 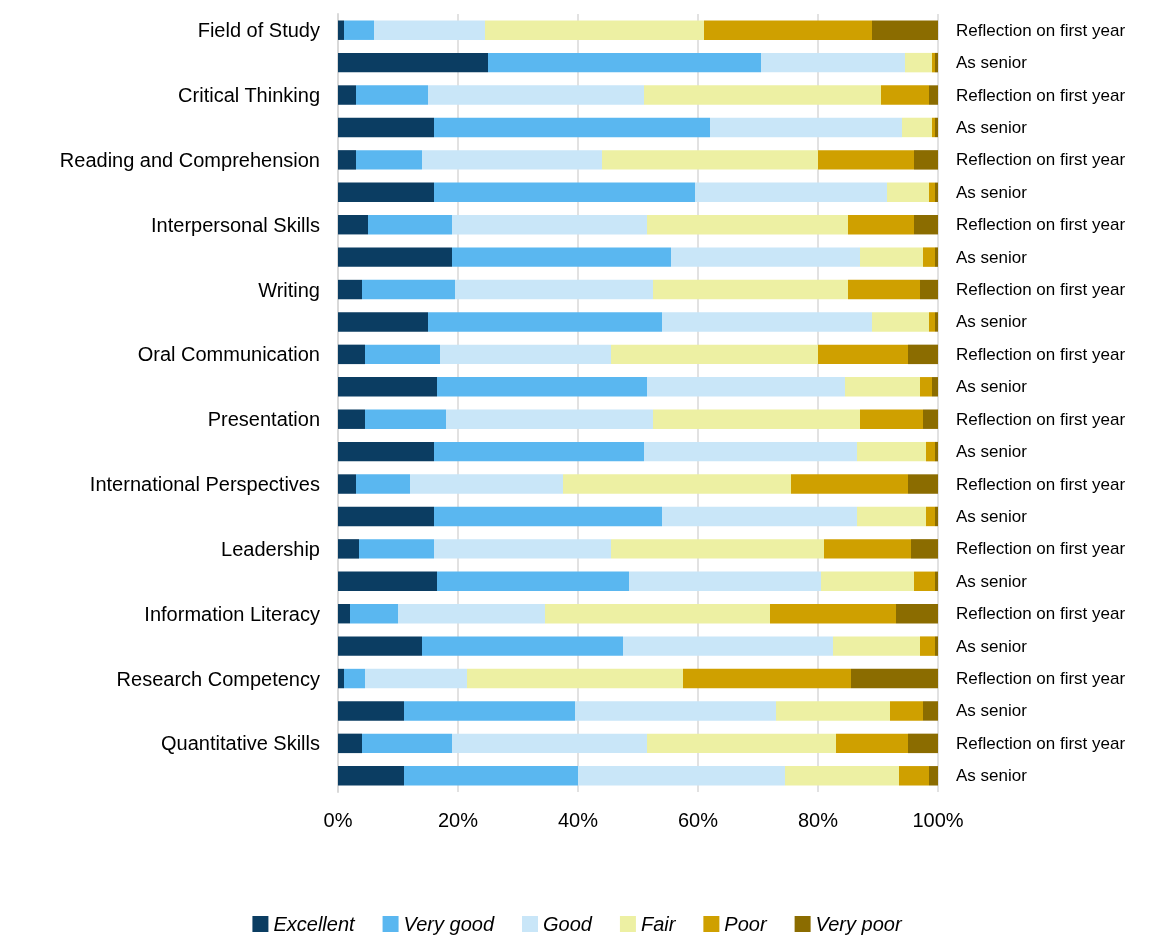 What do you see at coordinates (218, 678) in the screenshot?
I see `y-tick-label: Research Competency` at bounding box center [218, 678].